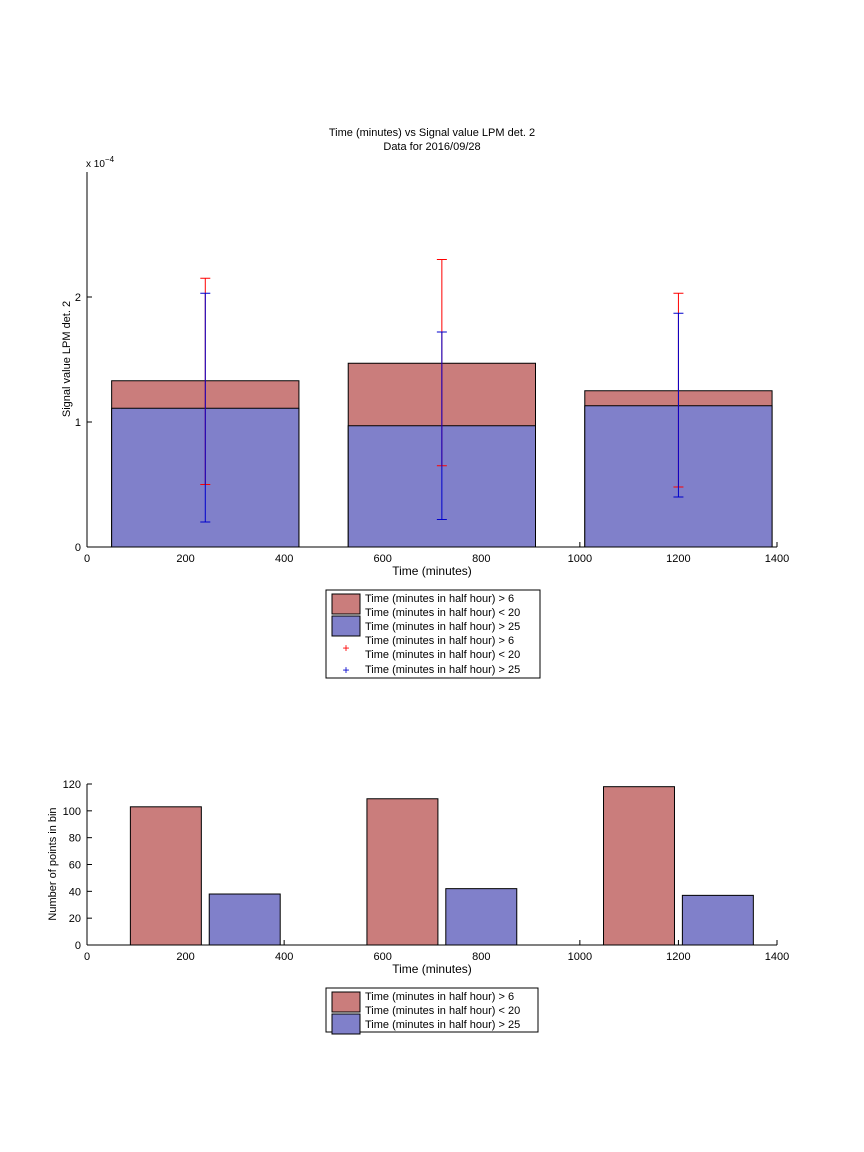 This screenshot has width=864, height=1152. I want to click on y-tick-label: 60, so click(75, 866).